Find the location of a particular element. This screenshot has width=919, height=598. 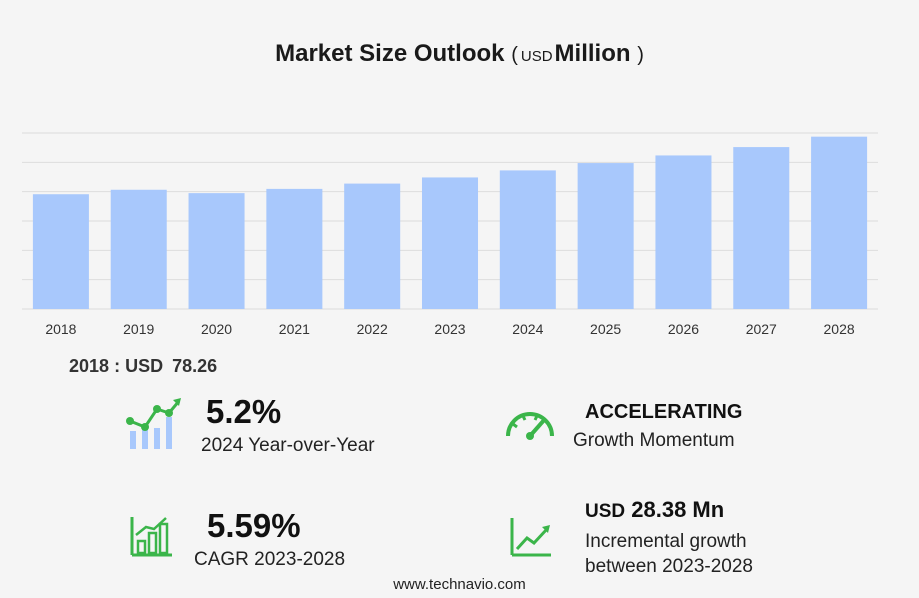

x-tick-2021: 2021 is located at coordinates (294, 329).